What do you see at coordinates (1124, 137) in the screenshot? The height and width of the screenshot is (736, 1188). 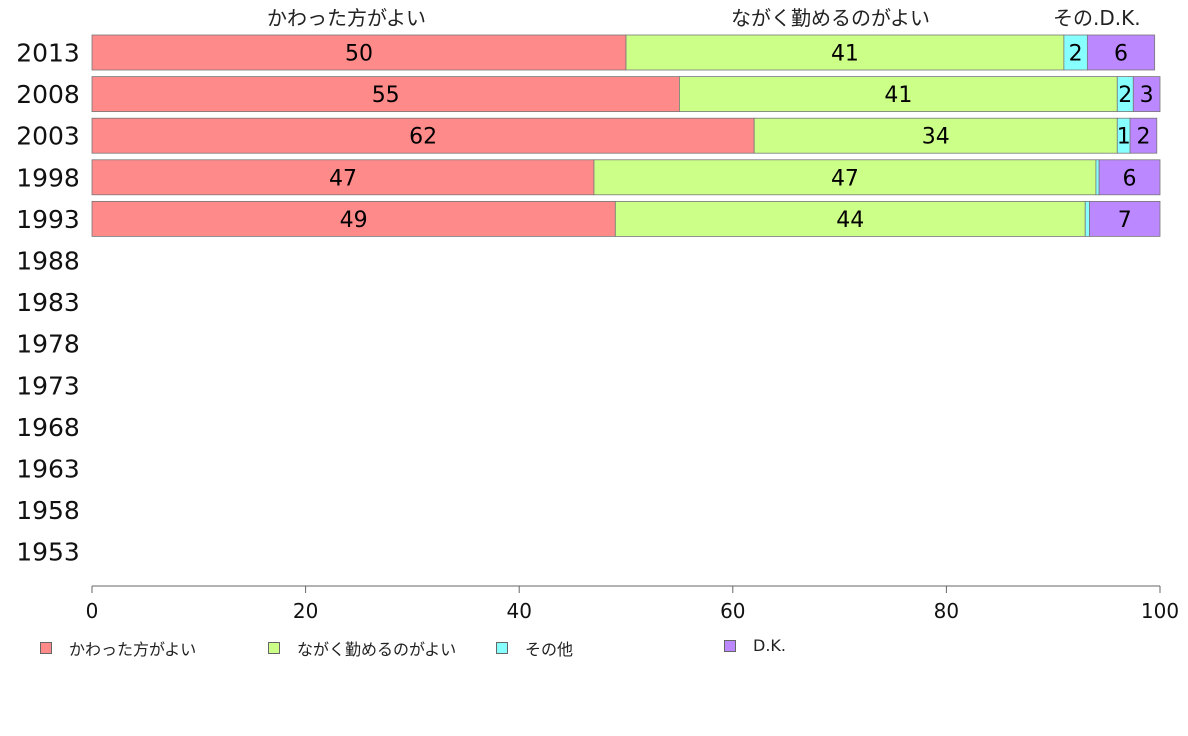 I see `value-label-2003-series-3: 1` at bounding box center [1124, 137].